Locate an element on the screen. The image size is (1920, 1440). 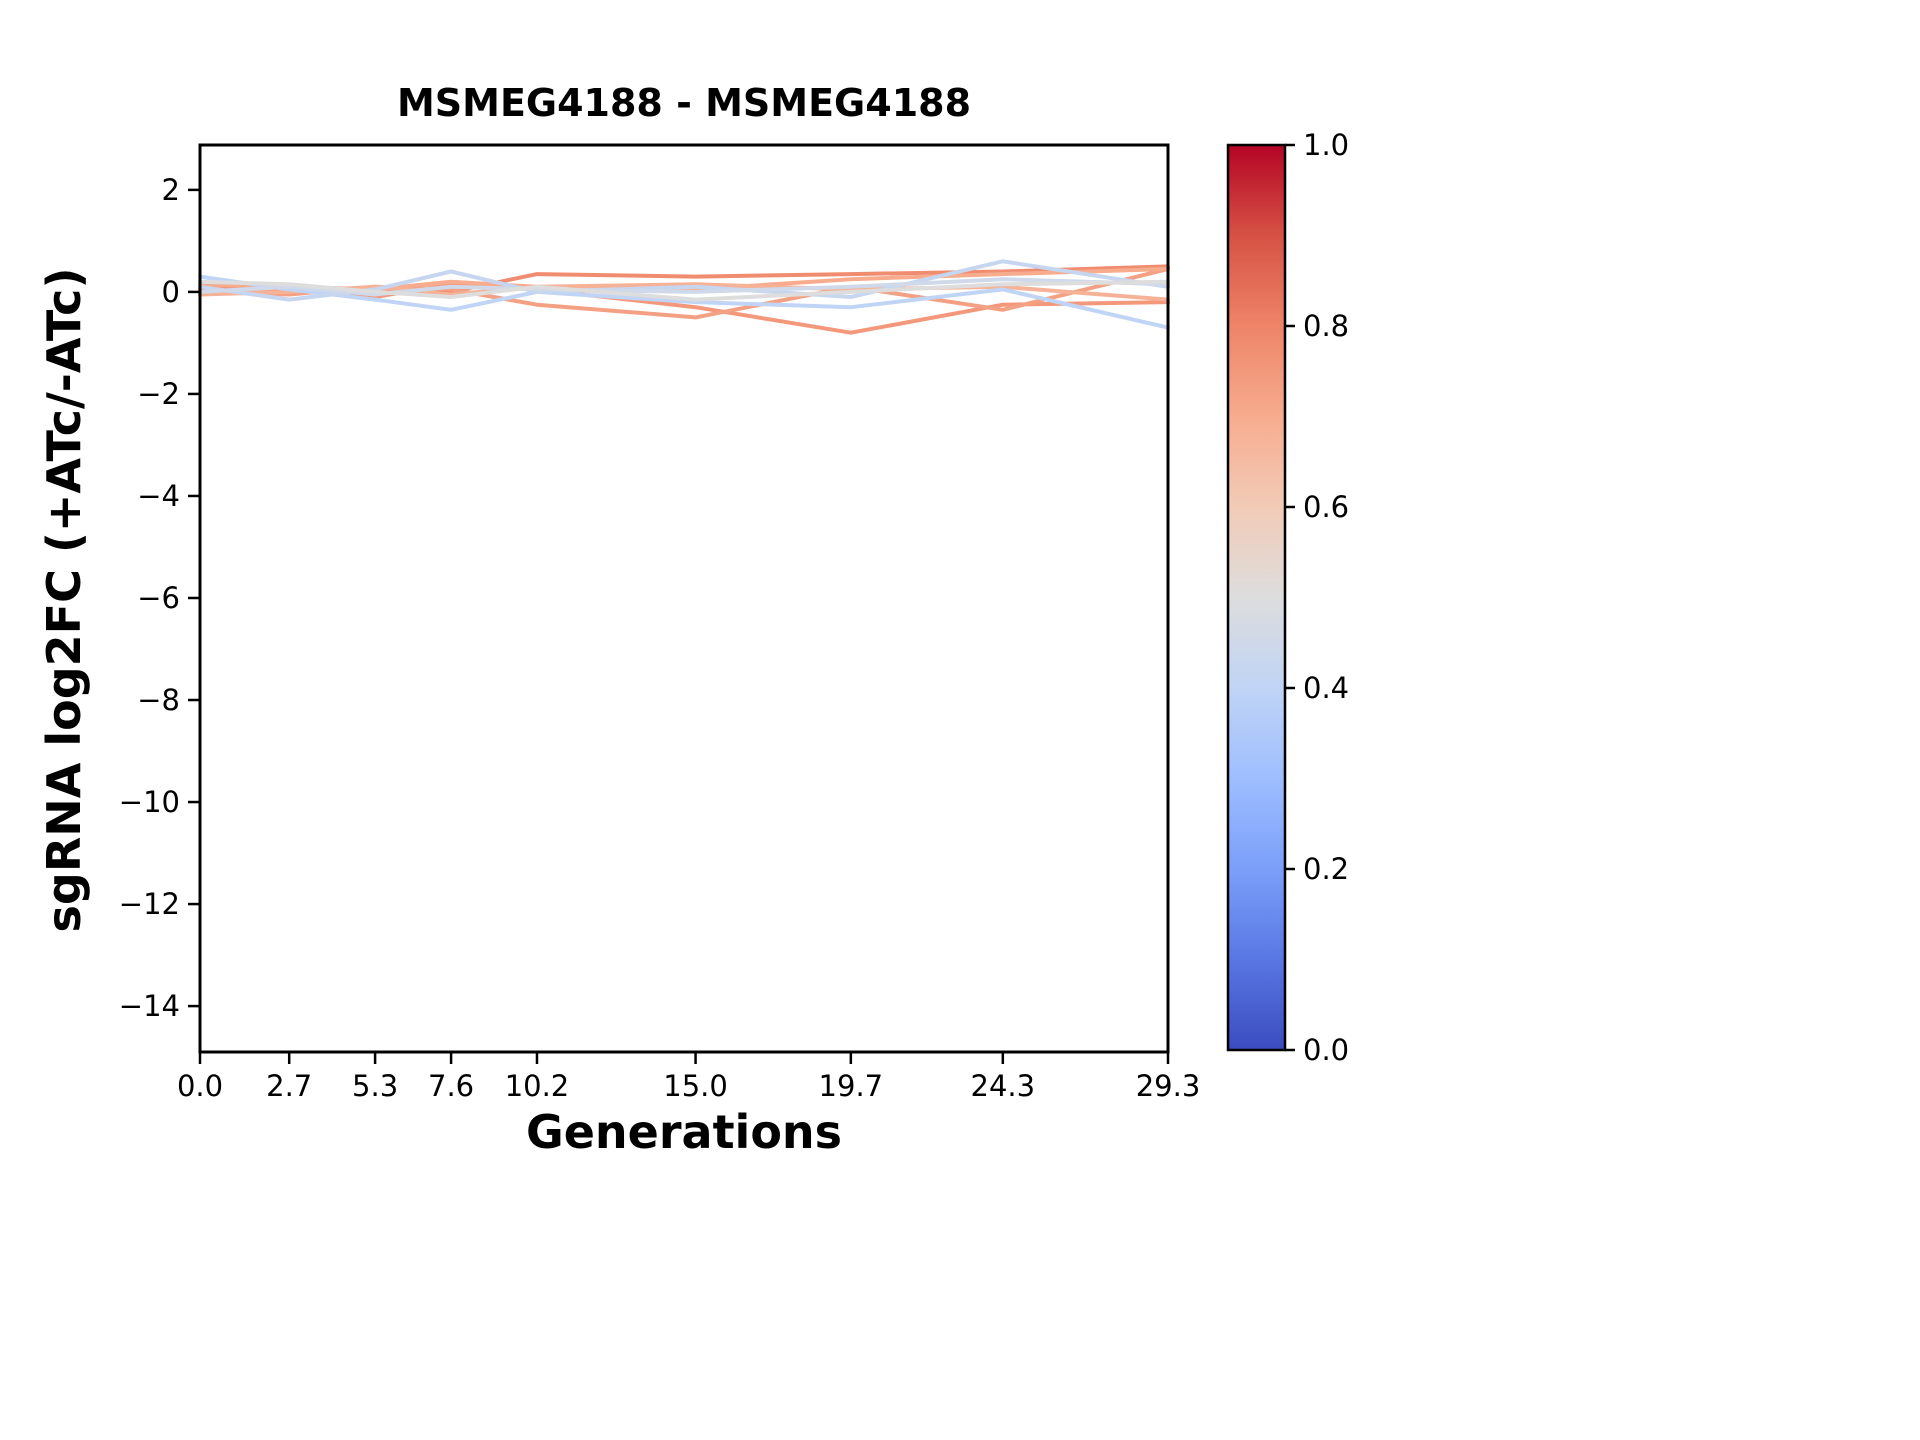
y-tick-label: −6 is located at coordinates (158, 598).